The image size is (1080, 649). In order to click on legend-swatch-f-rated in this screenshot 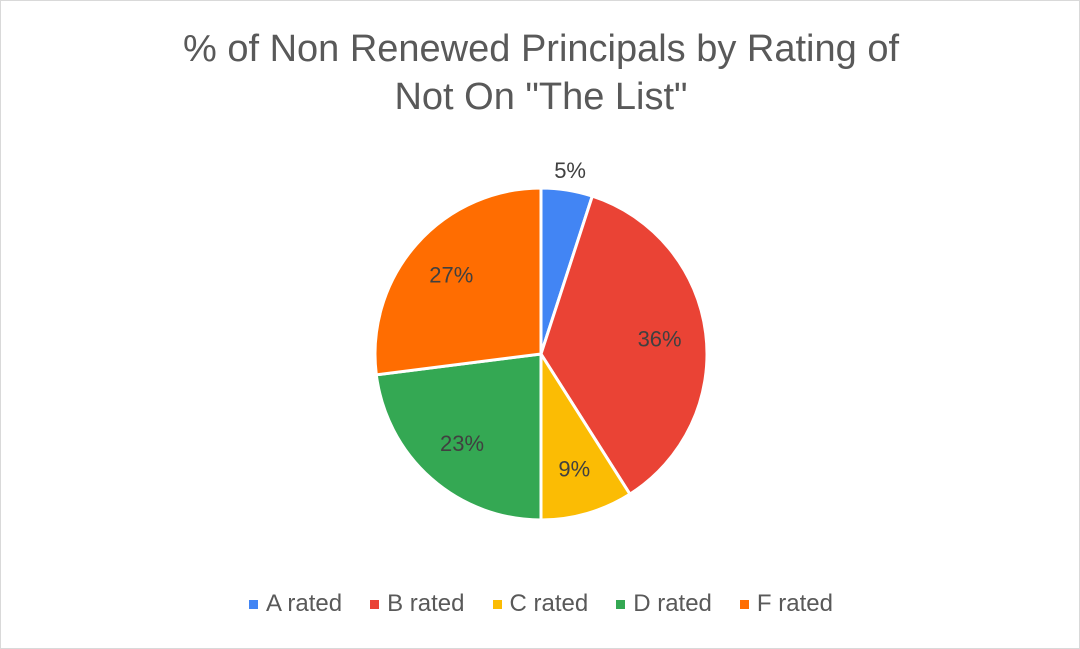, I will do `click(744, 604)`.